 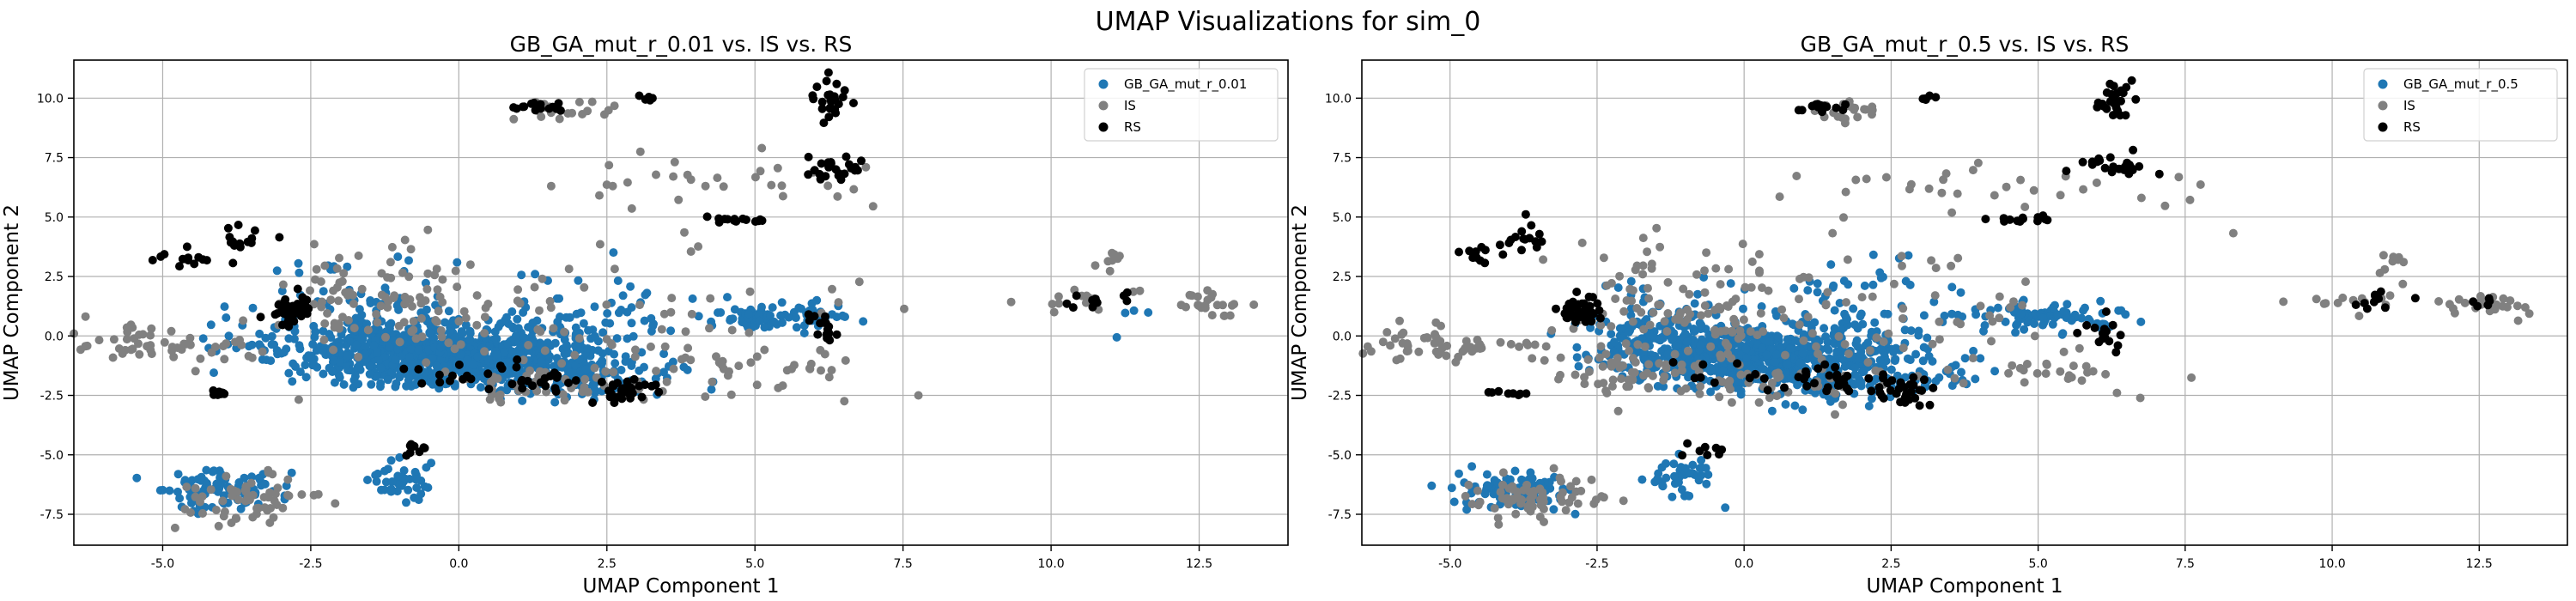 What do you see at coordinates (680, 586) in the screenshot?
I see `x-axis-label: UMAP Component 1` at bounding box center [680, 586].